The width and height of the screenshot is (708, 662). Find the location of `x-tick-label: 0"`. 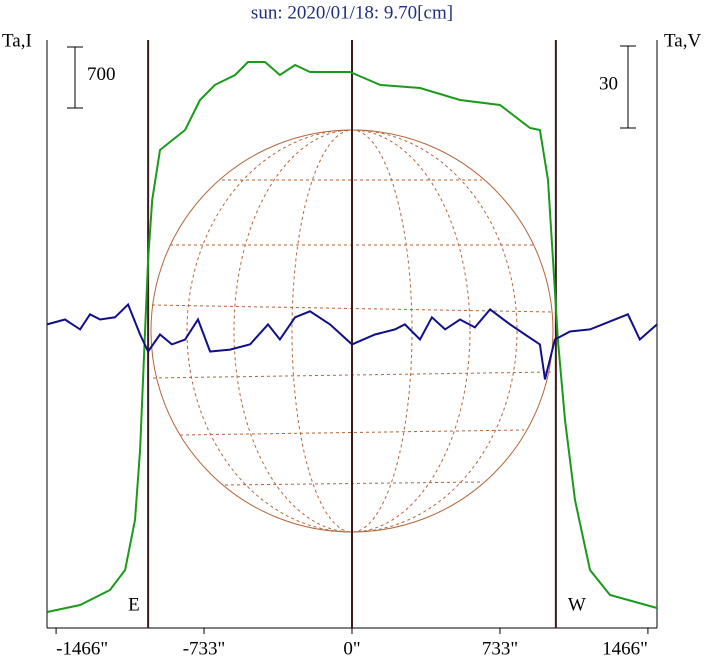

x-tick-label: 0" is located at coordinates (351, 648).